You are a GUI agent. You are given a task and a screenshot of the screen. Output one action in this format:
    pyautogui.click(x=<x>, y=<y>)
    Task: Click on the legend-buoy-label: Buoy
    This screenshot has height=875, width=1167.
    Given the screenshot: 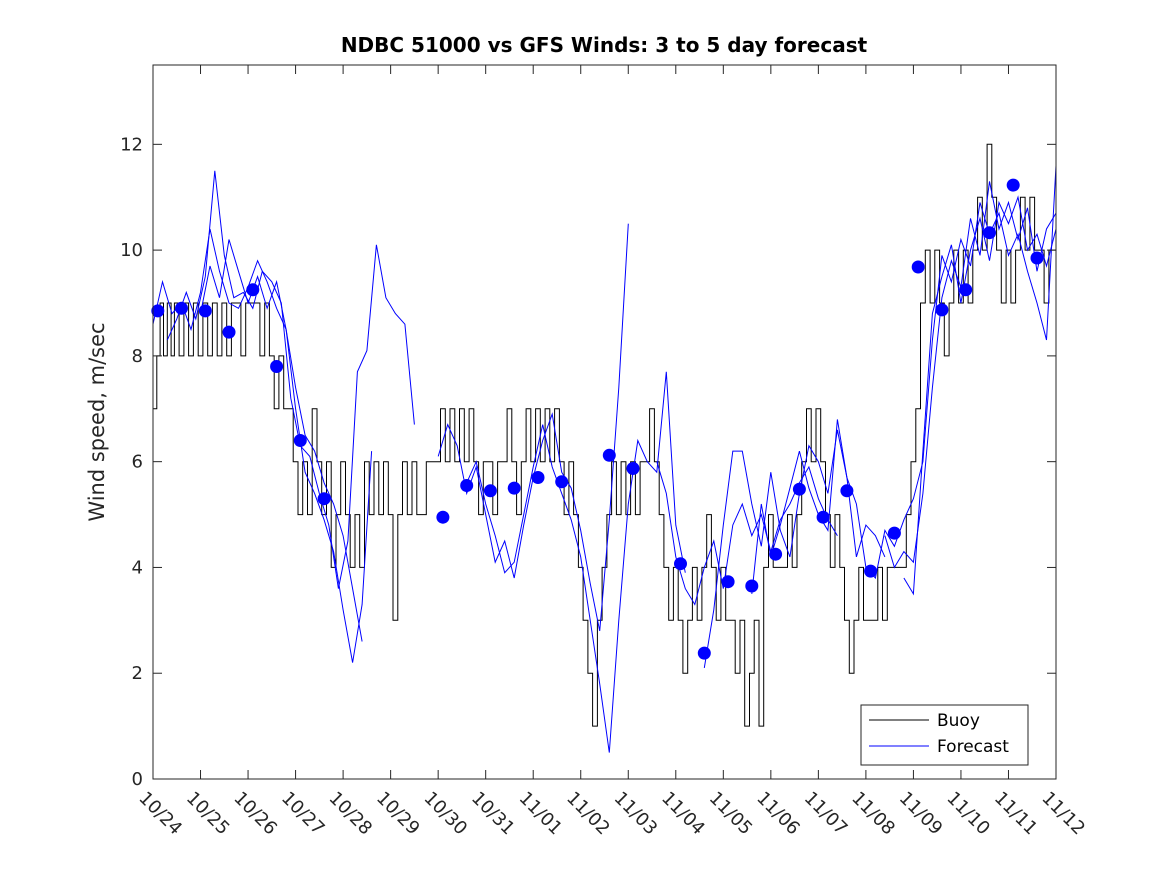 What is the action you would take?
    pyautogui.click(x=958, y=721)
    